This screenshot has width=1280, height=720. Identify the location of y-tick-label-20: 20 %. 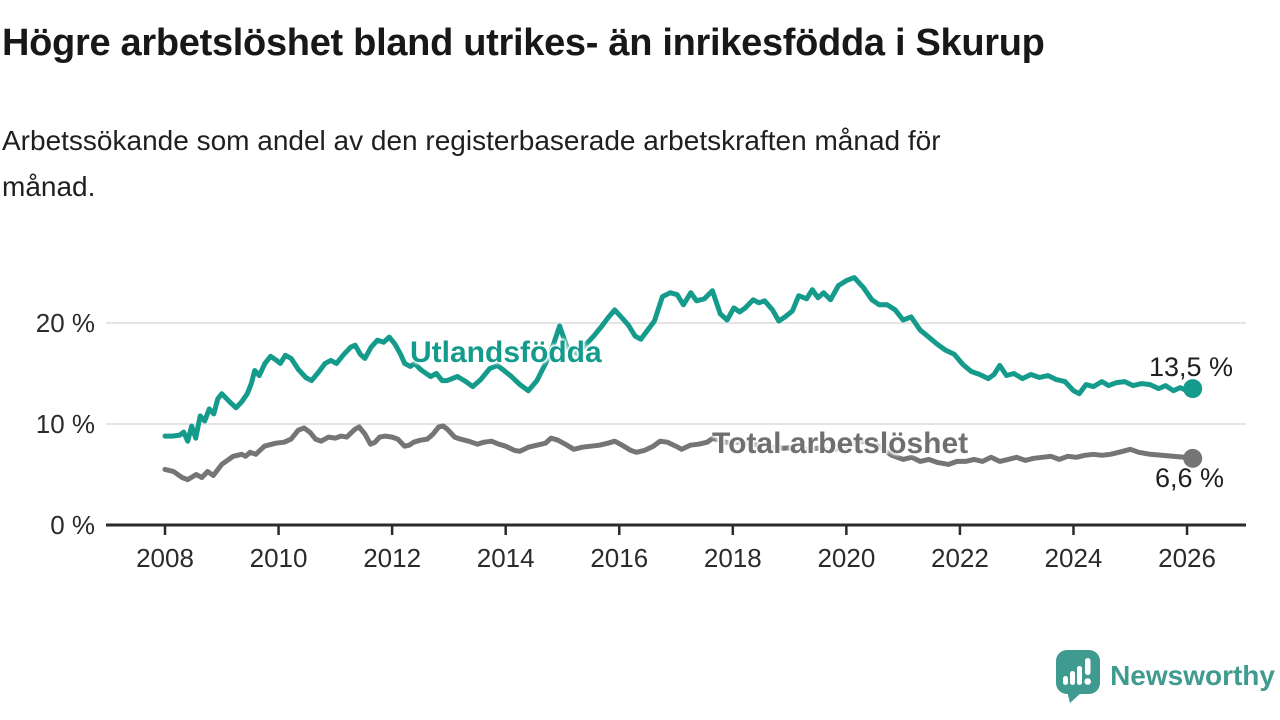
(65, 323).